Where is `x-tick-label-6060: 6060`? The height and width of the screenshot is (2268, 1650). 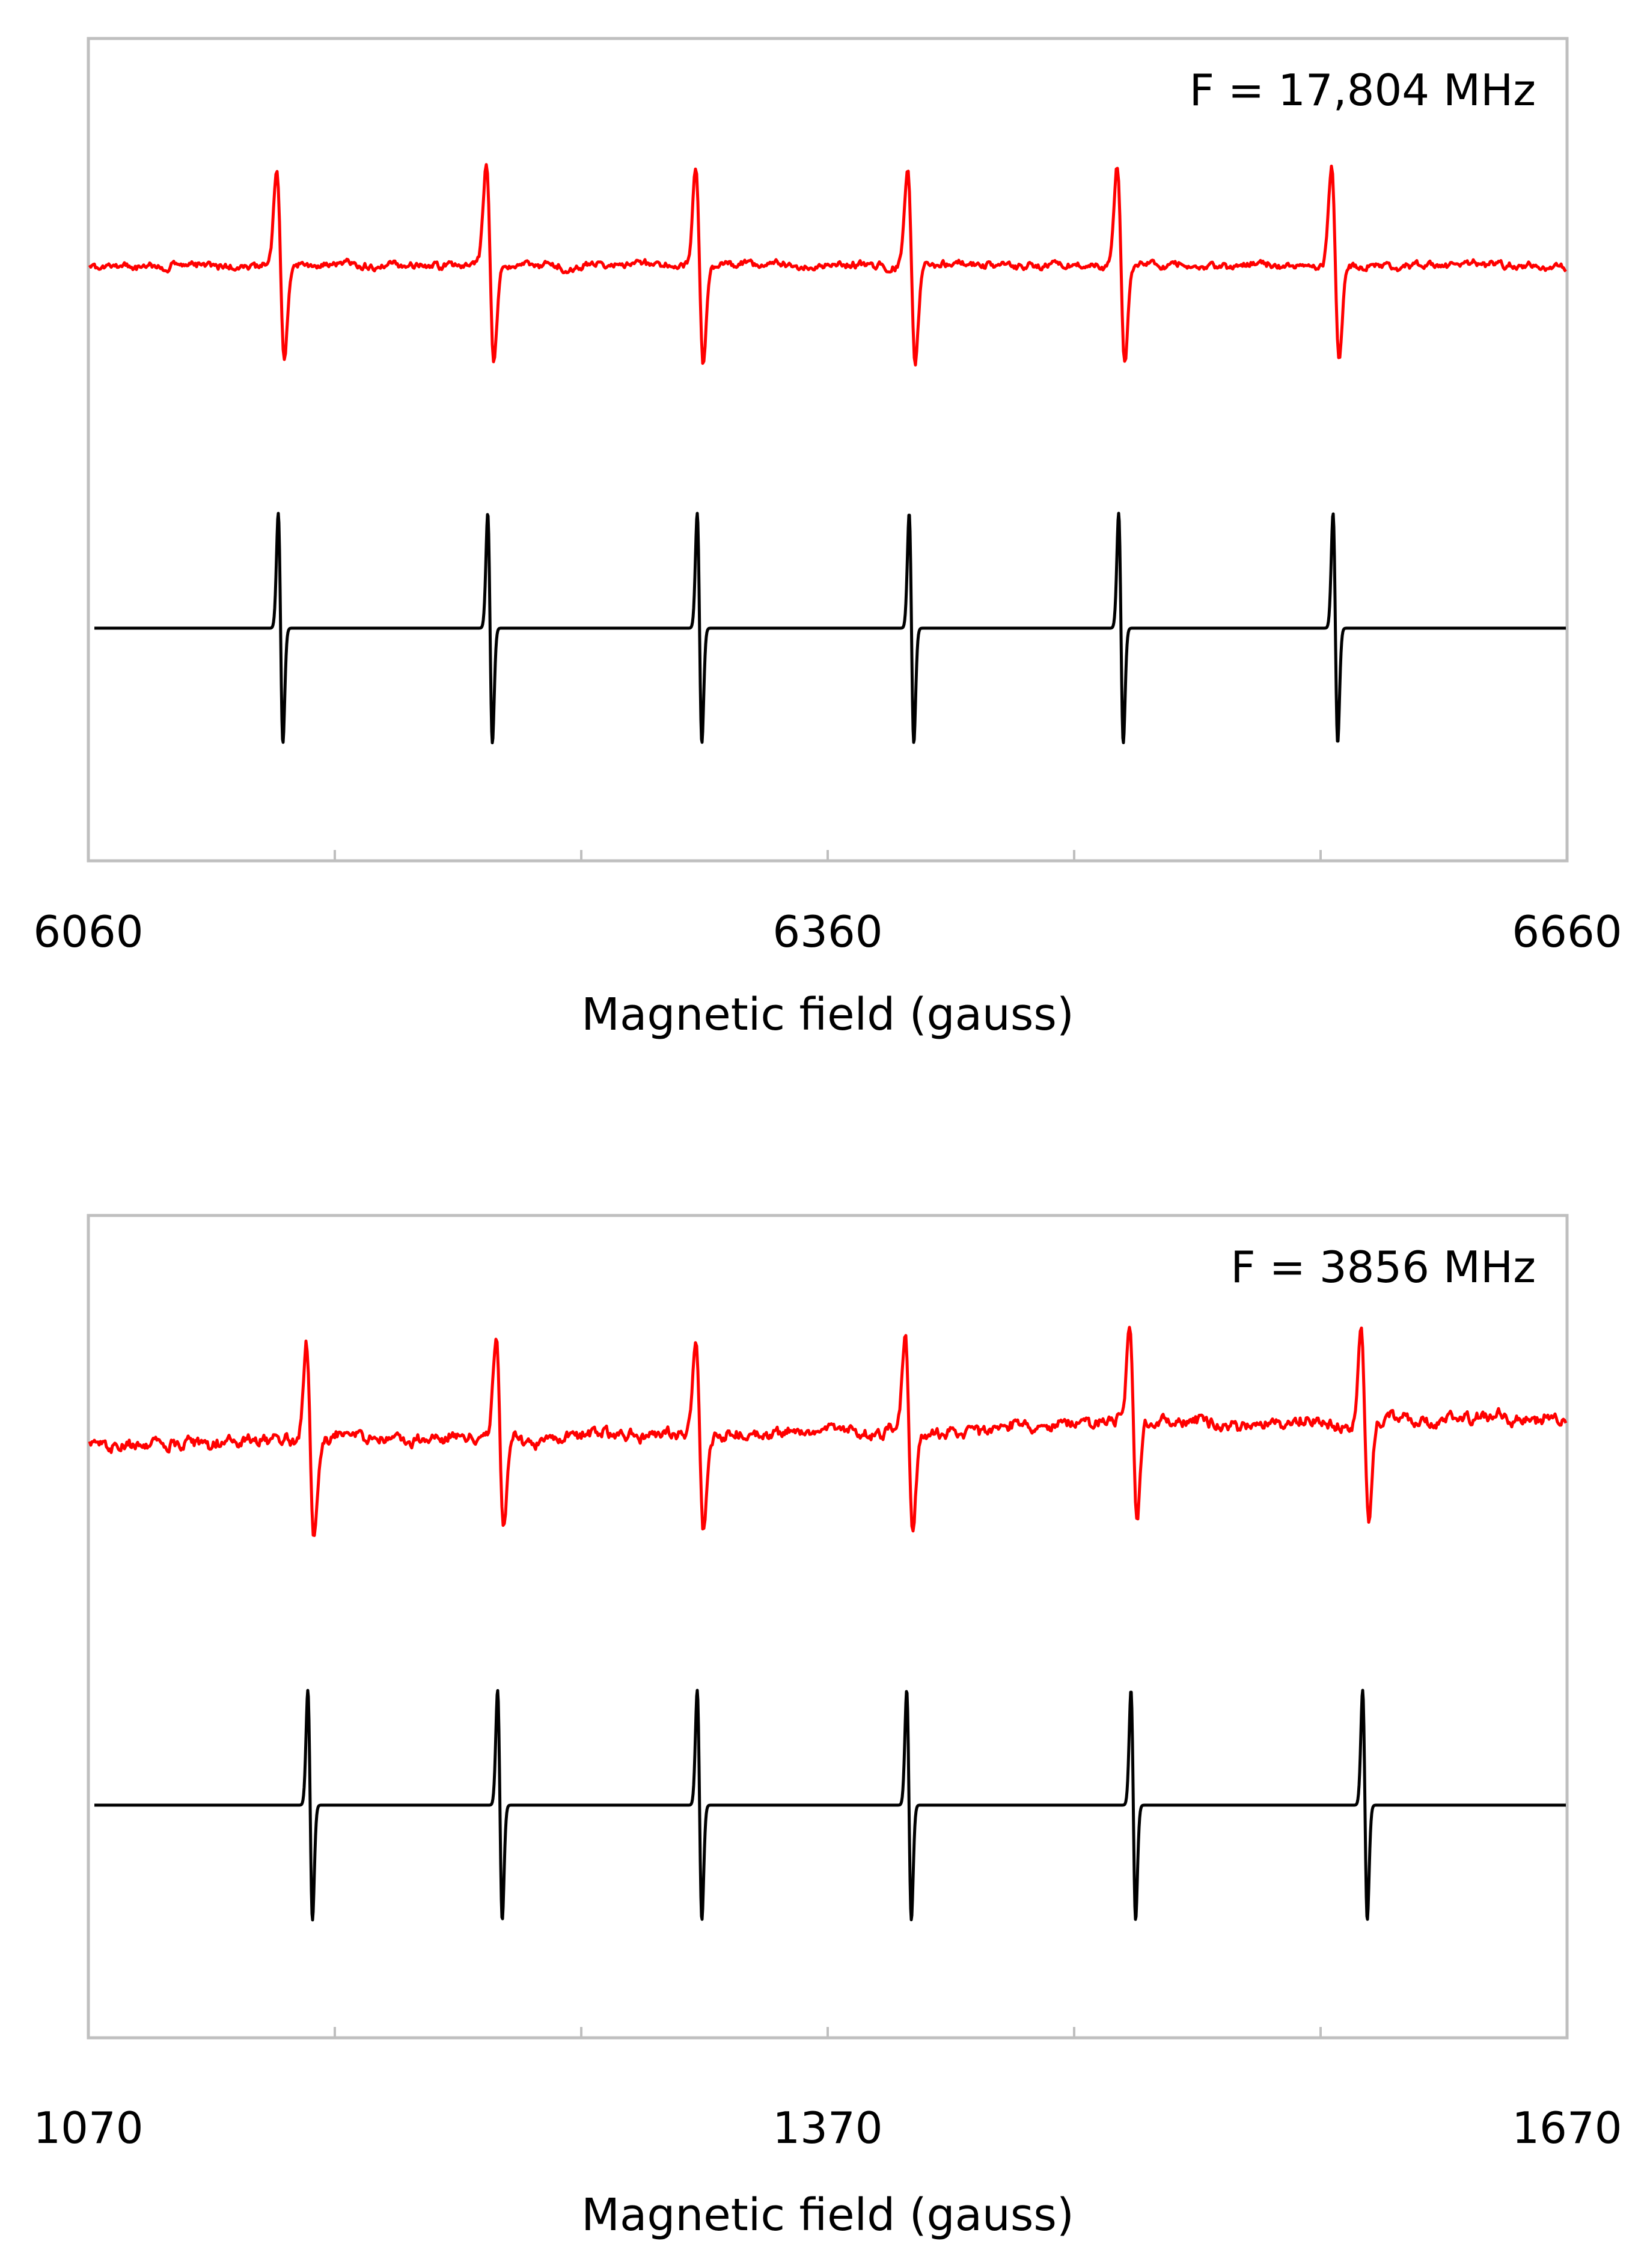
x-tick-label-6060: 6060 is located at coordinates (88, 932).